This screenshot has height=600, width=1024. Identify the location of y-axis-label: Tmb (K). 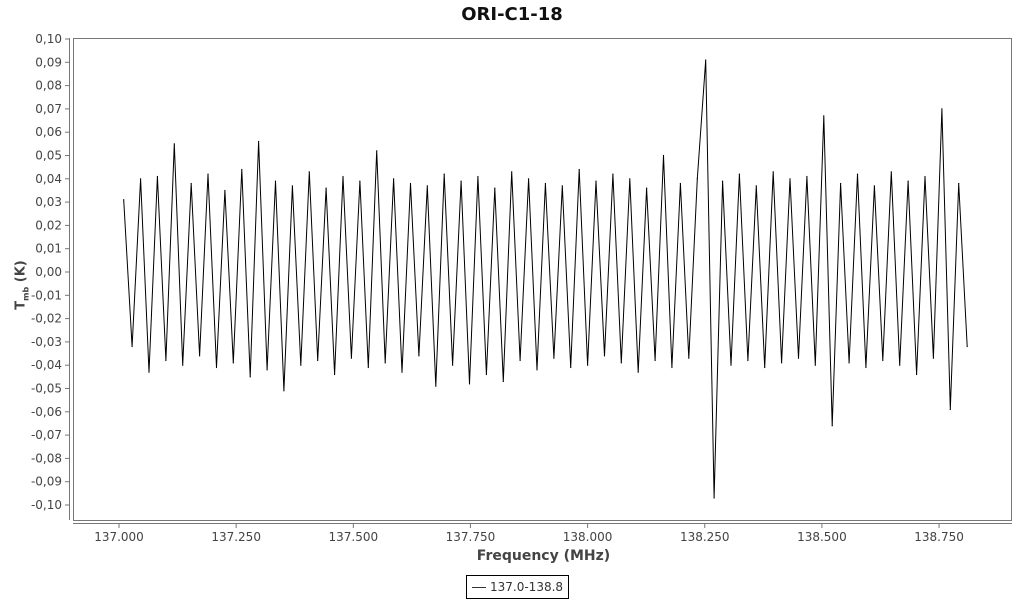
(22, 284).